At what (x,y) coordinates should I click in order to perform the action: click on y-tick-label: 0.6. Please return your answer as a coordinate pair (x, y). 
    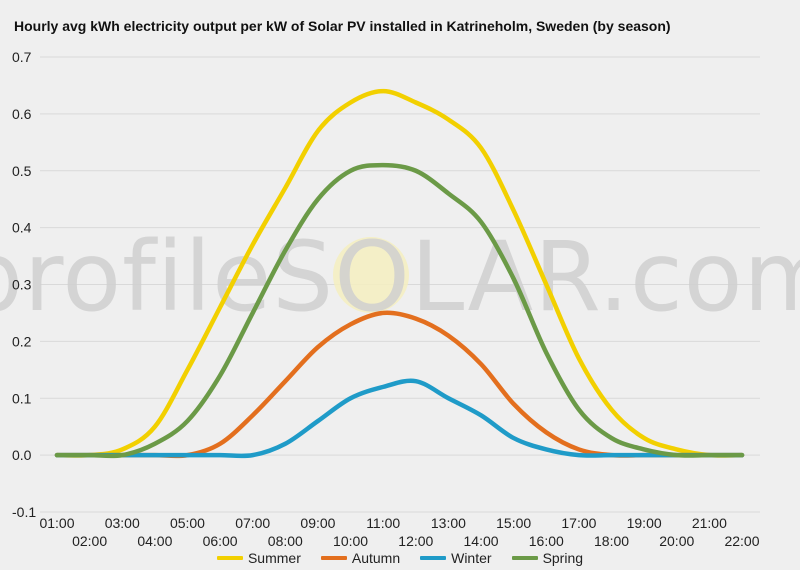
    Looking at the image, I should click on (22, 114).